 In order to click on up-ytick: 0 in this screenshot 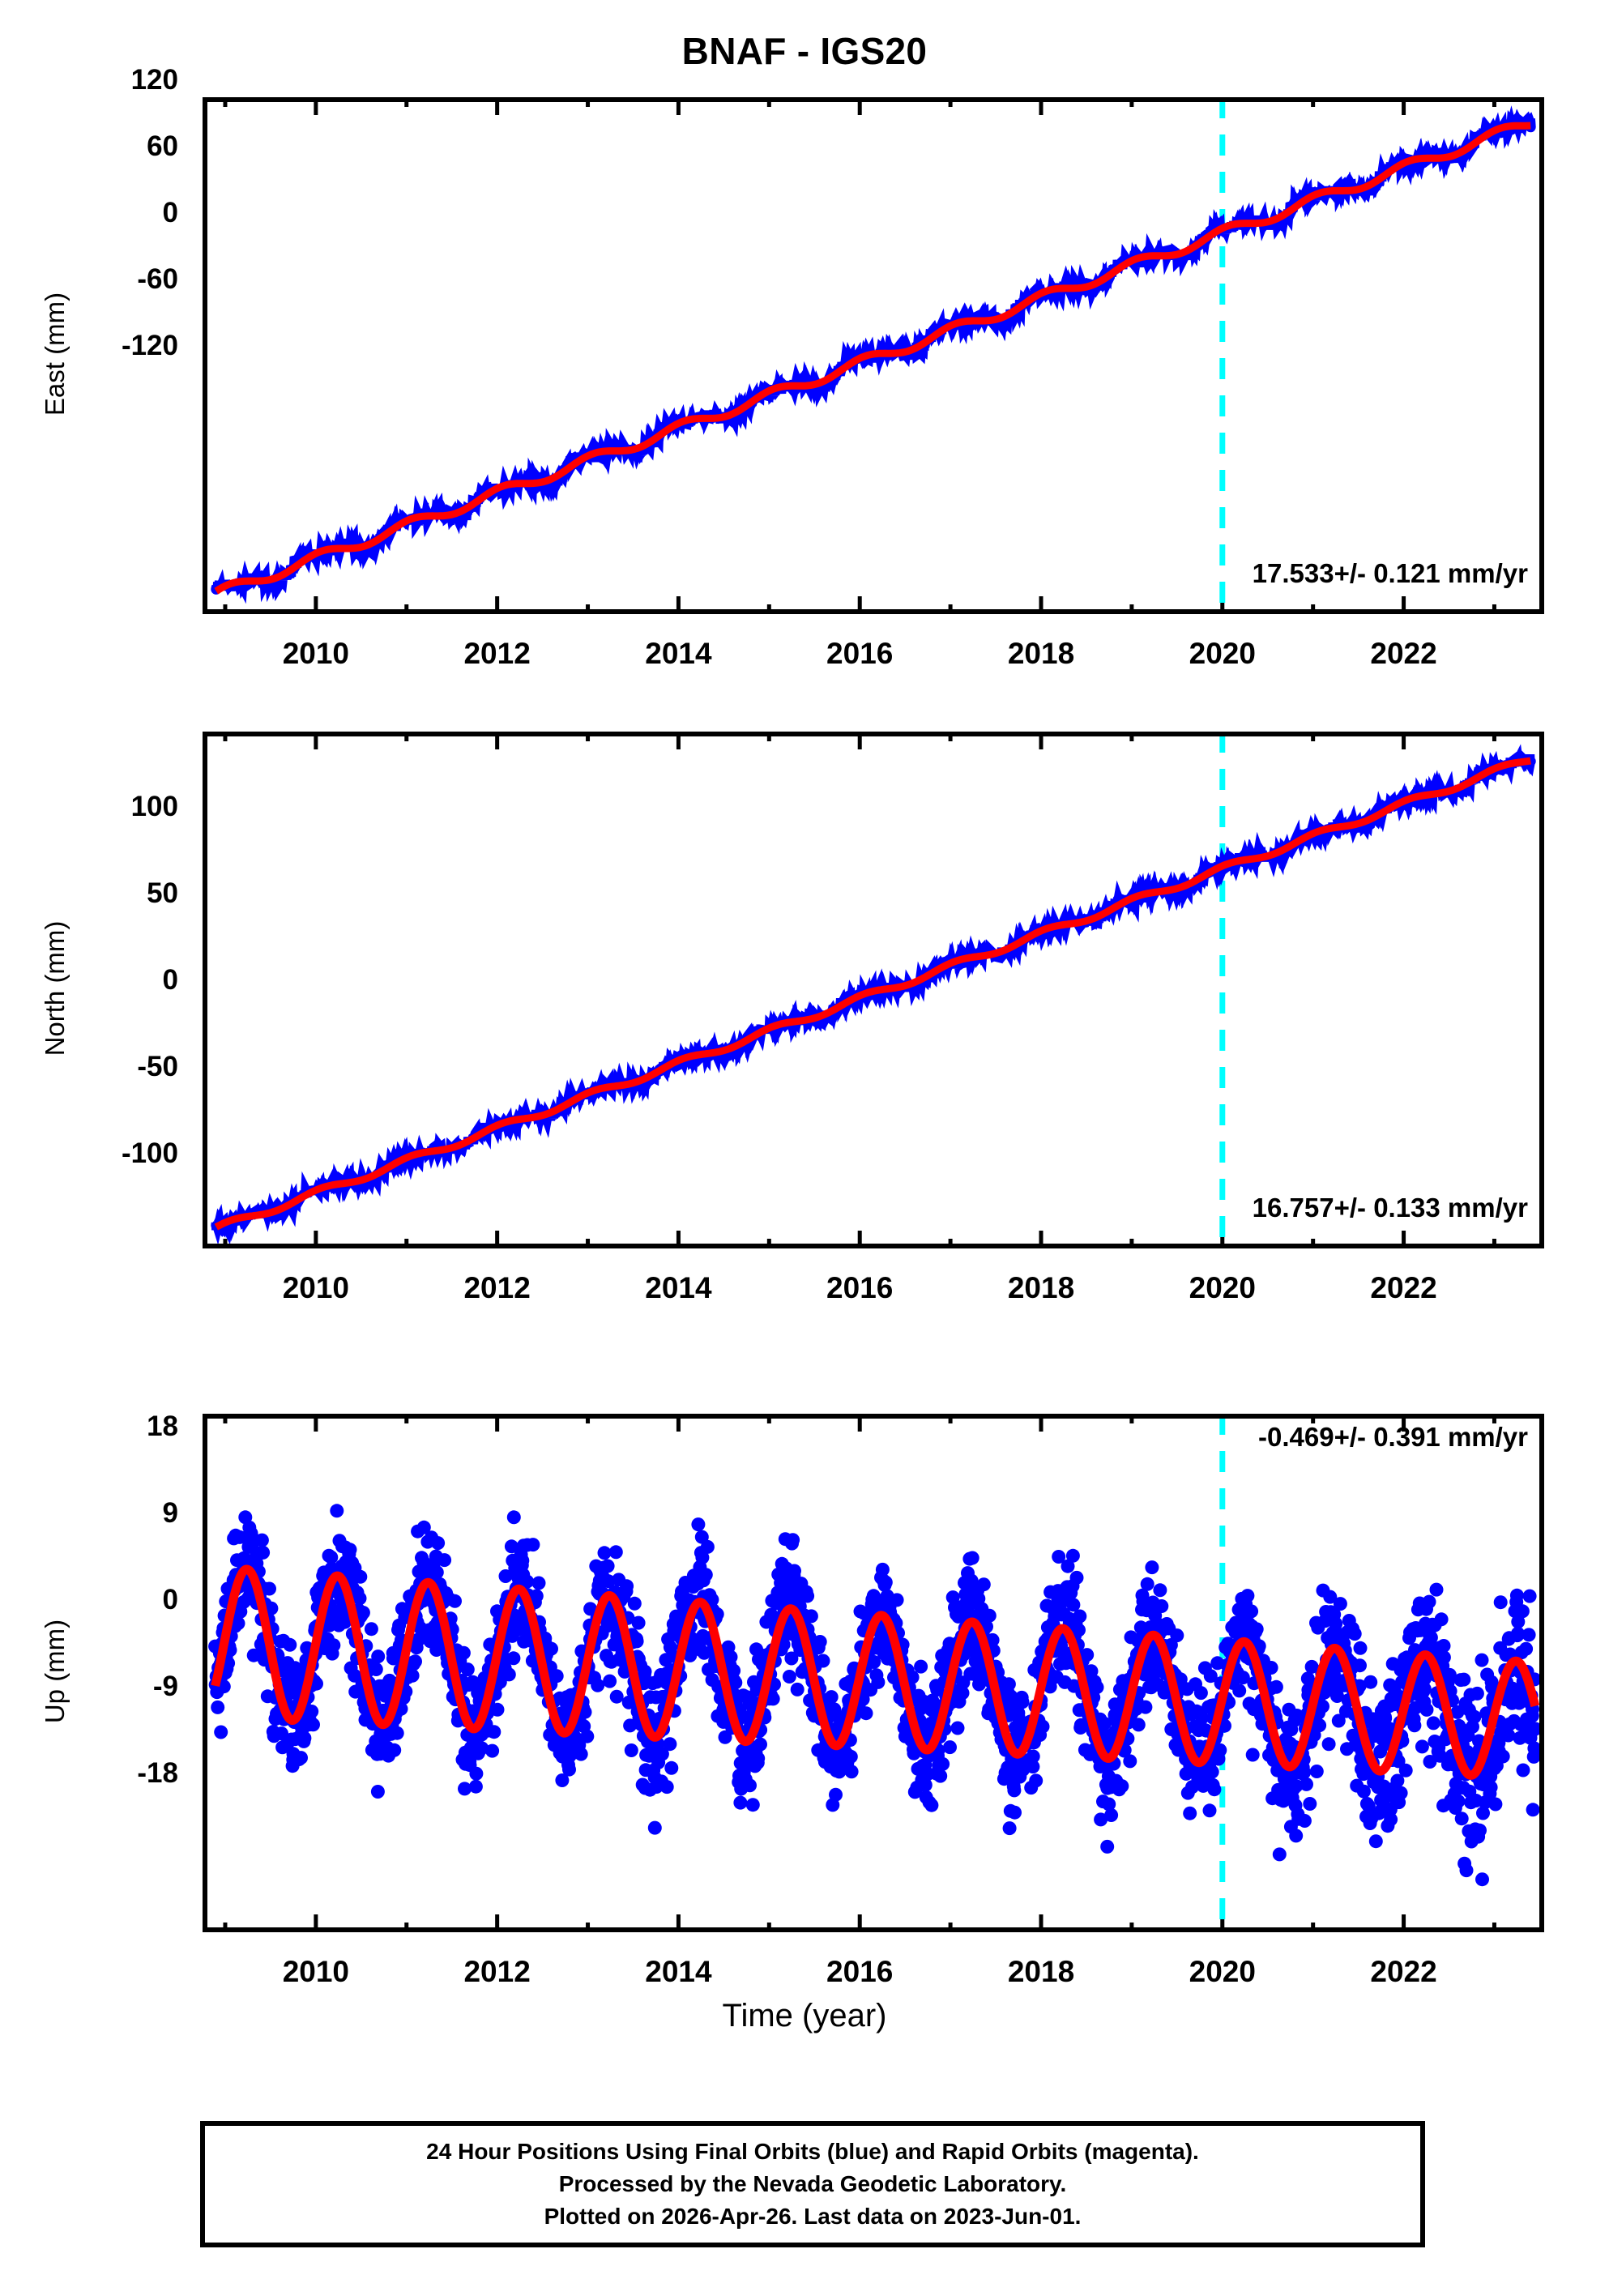, I will do `click(170, 1600)`.